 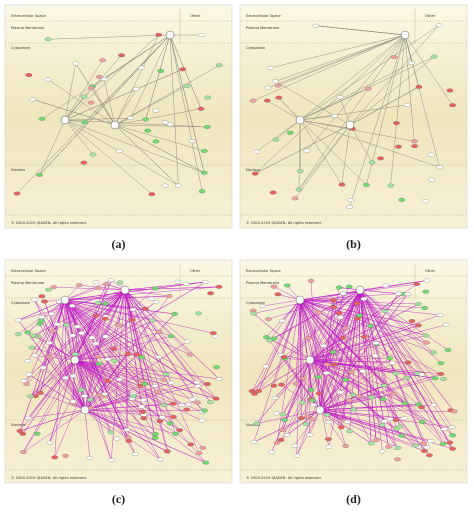 What do you see at coordinates (49, 223) in the screenshot?
I see `footer: © 2000-2019 QIAGEN. All rights reserved.` at bounding box center [49, 223].